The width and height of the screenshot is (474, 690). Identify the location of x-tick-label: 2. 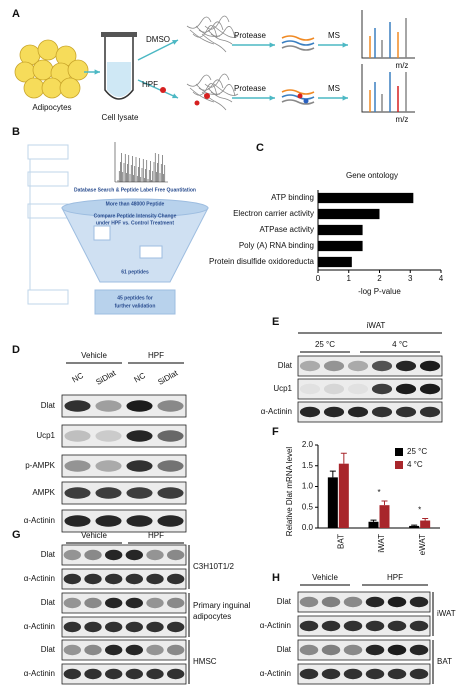
(379, 278).